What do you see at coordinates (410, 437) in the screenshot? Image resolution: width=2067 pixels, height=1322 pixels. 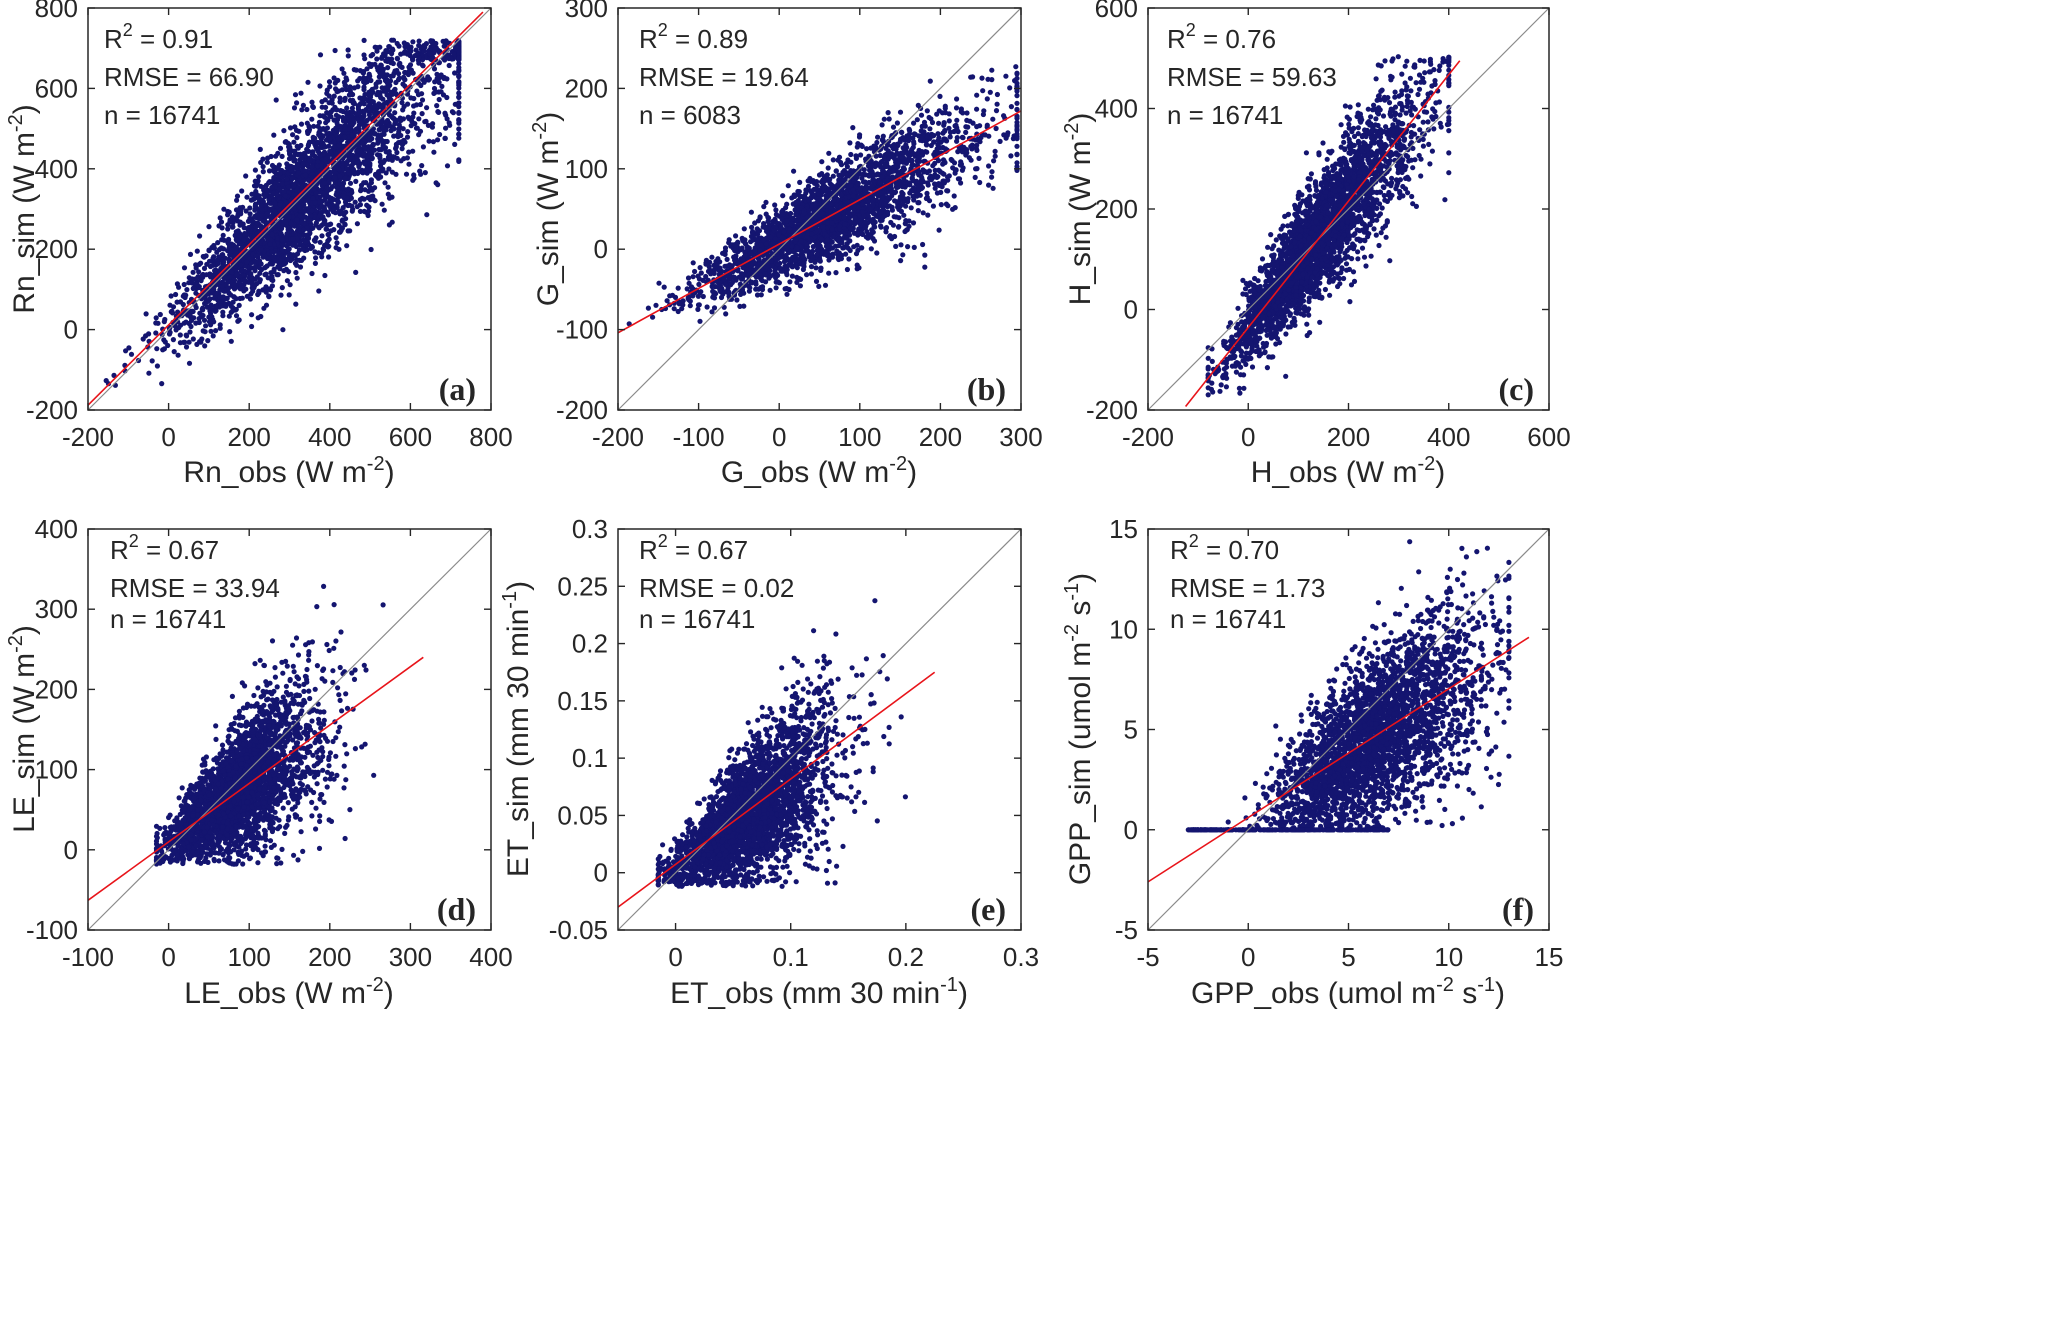 I see `x-tick-label: 600` at bounding box center [410, 437].